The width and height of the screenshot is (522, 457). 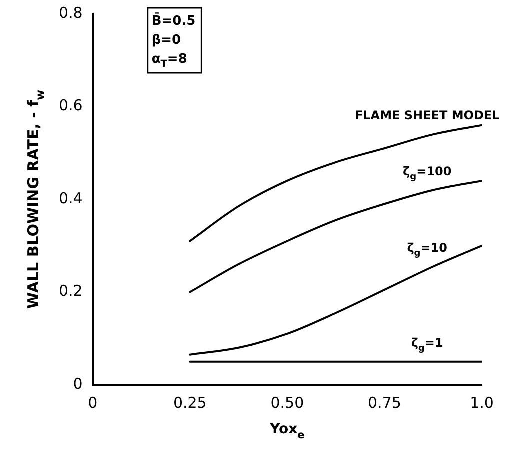 I want to click on y-tick-label: 0.6, so click(x=70, y=105).